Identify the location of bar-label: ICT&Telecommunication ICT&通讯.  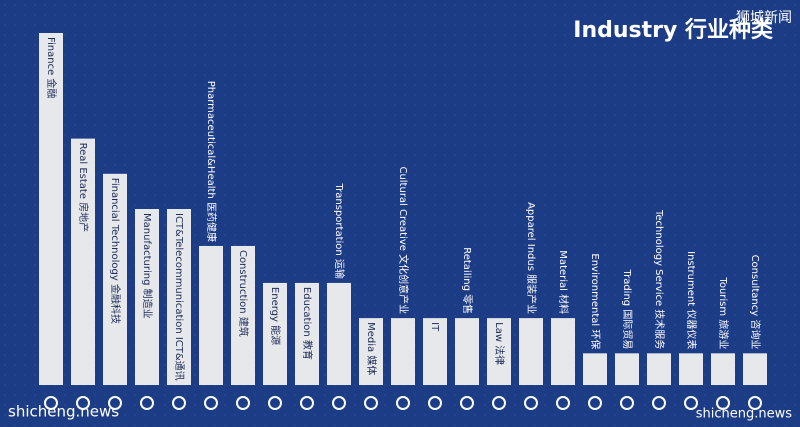
(179, 297).